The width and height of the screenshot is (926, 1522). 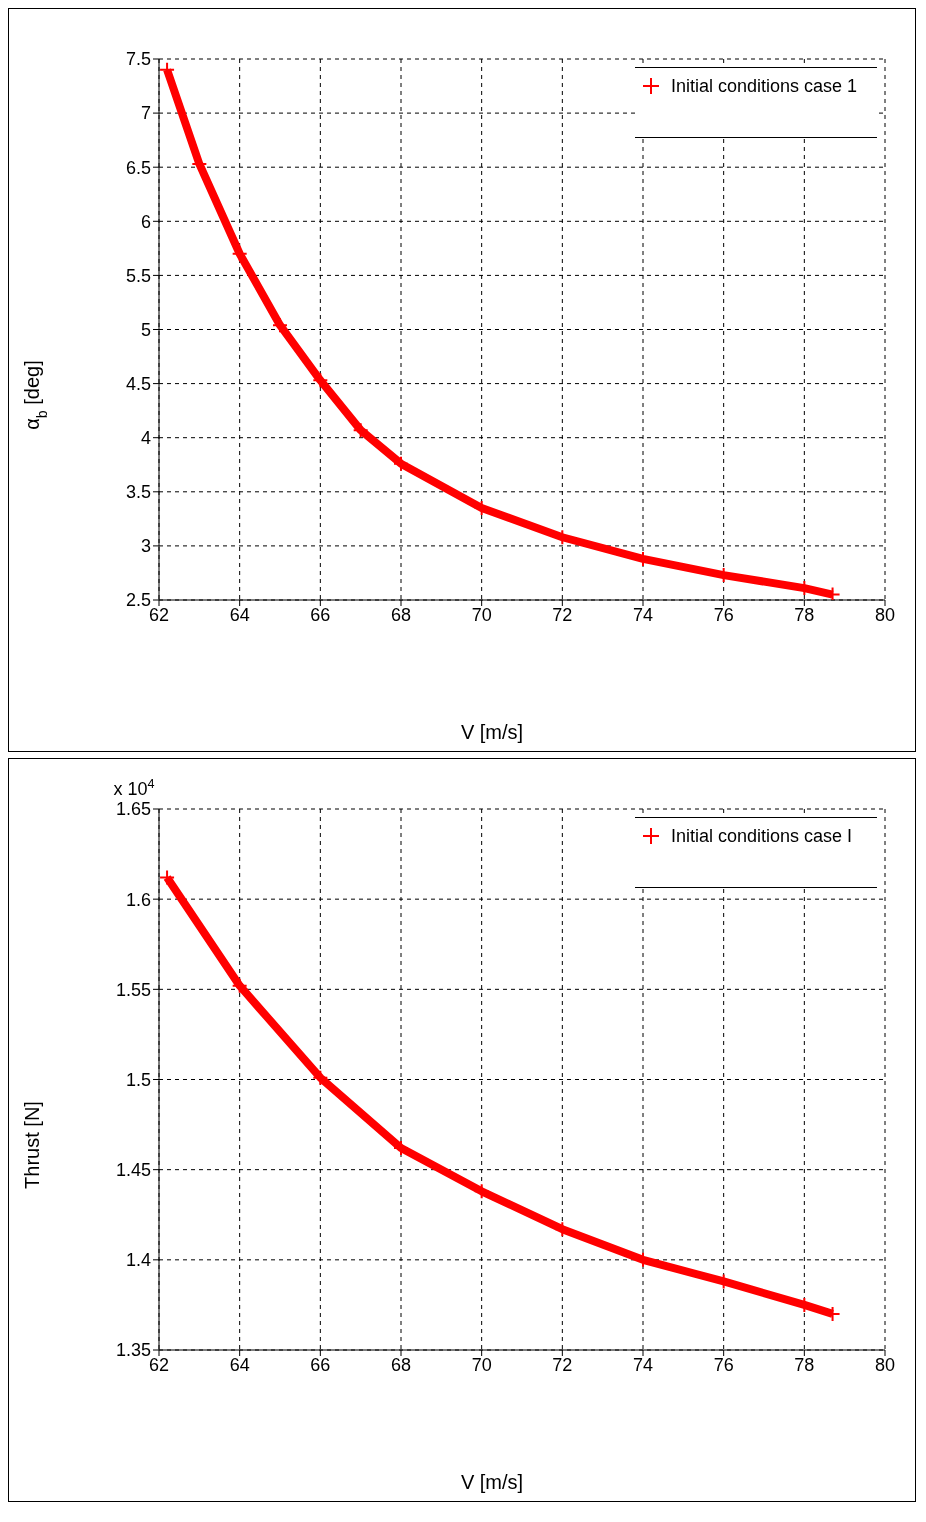 What do you see at coordinates (764, 86) in the screenshot?
I see `legend-label: Initial conditions case 1` at bounding box center [764, 86].